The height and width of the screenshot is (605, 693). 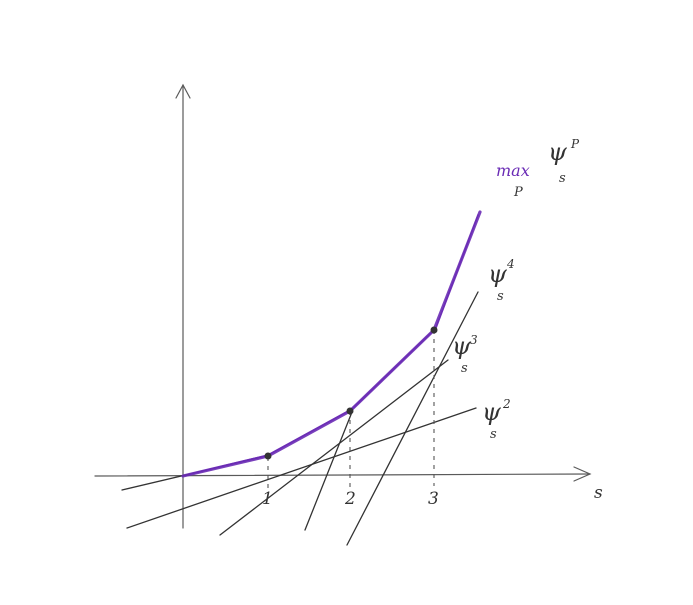 What do you see at coordinates (518, 192) in the screenshot?
I see `max-subscript: P` at bounding box center [518, 192].